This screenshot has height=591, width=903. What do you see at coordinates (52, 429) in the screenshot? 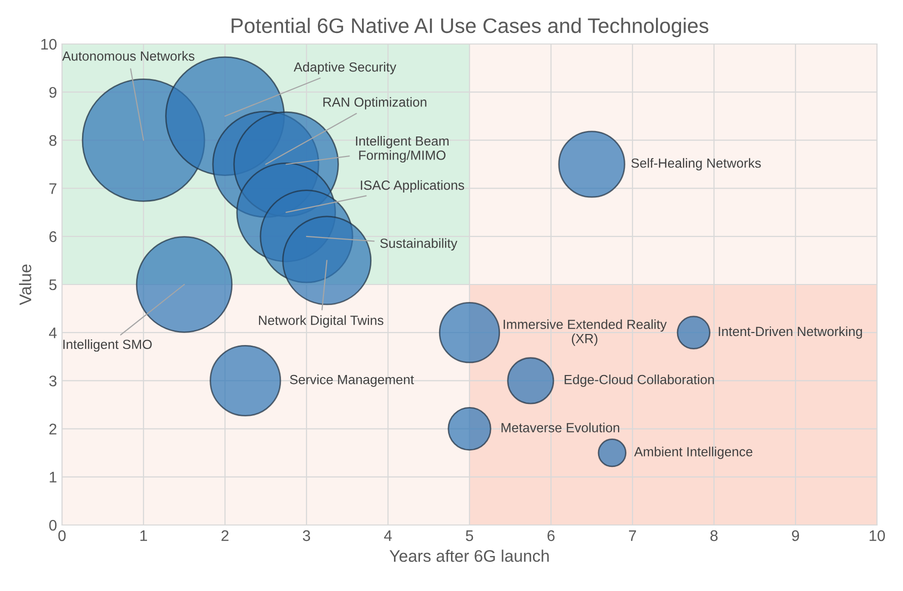
I see `y-tick-label: 2` at bounding box center [52, 429].